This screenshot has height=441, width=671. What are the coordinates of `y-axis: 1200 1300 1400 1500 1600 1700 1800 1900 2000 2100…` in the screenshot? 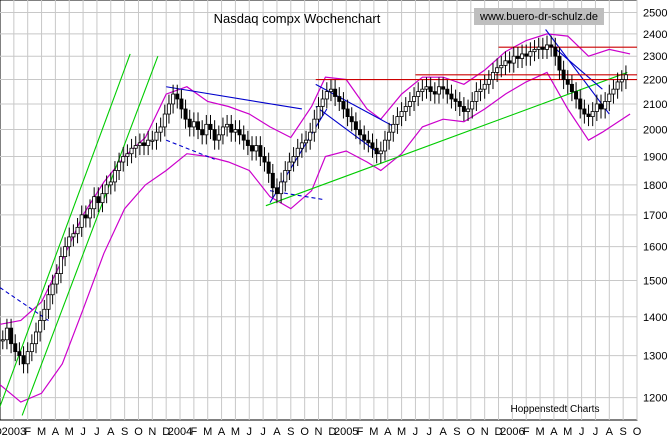 It's located at (655, 205).